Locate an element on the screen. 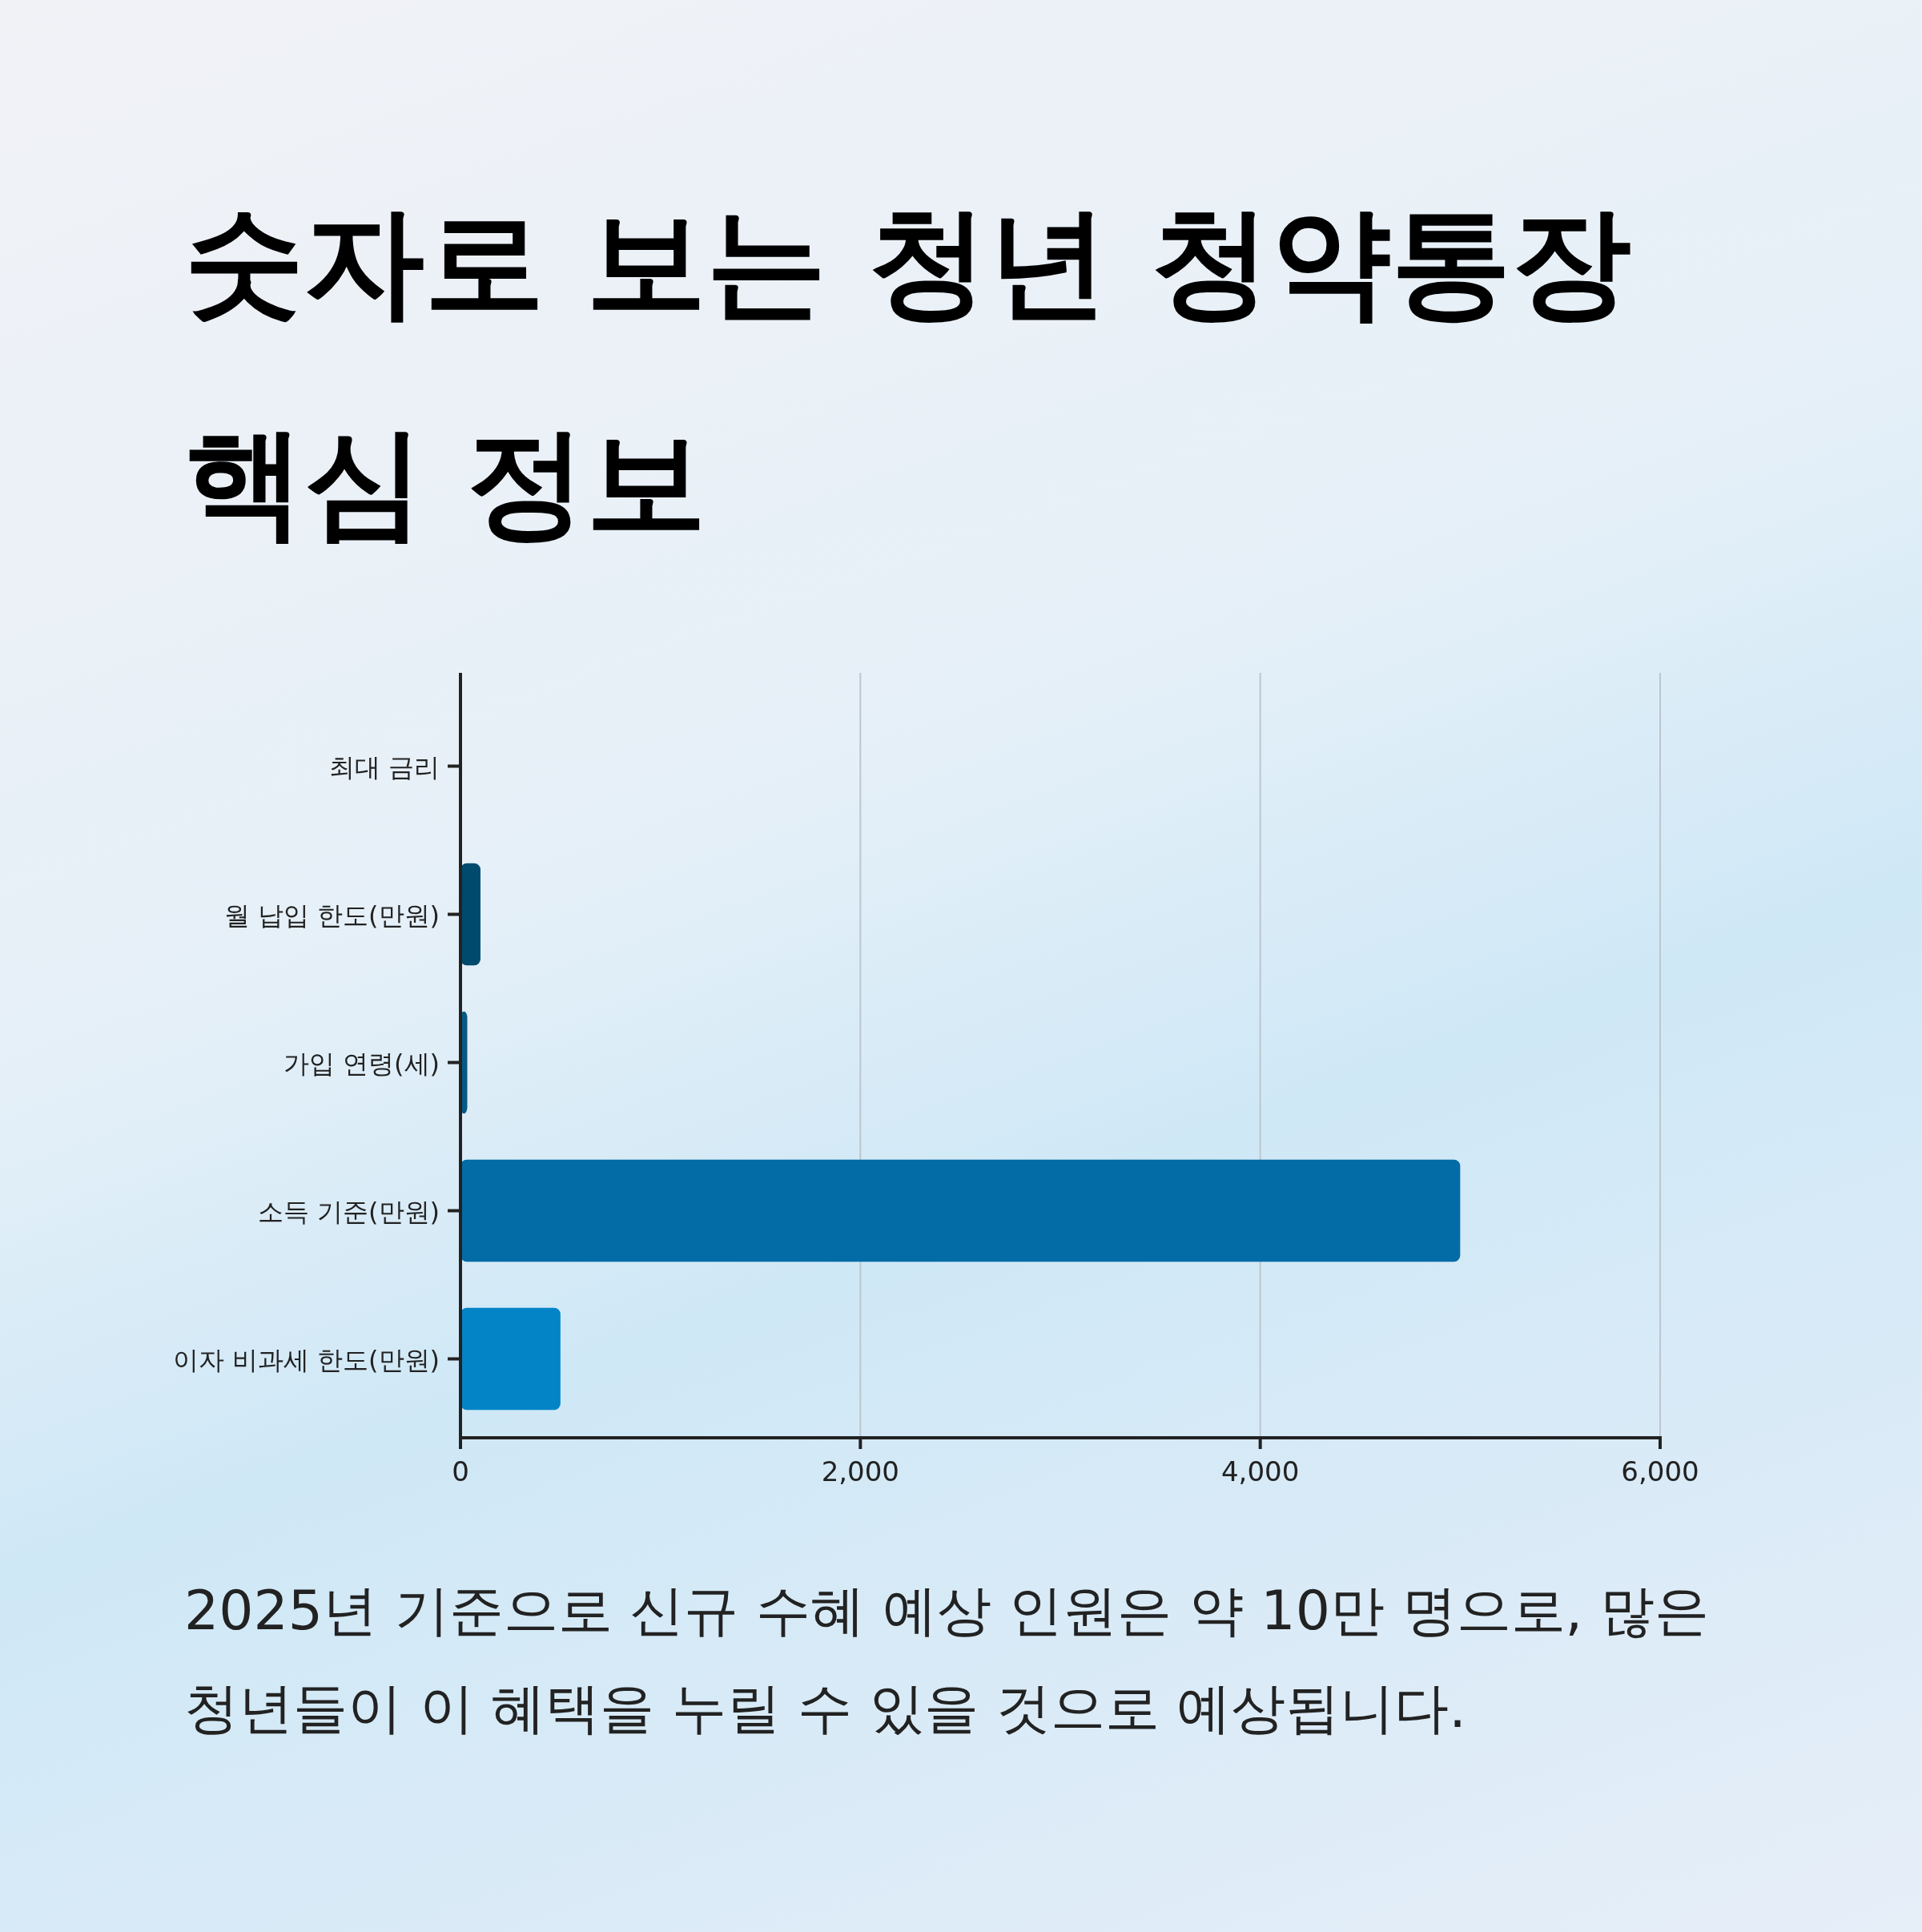 The width and height of the screenshot is (1922, 1932). chart-title: 숫자로 보는 청년 청약통장 핵심 정보 is located at coordinates (908, 372).